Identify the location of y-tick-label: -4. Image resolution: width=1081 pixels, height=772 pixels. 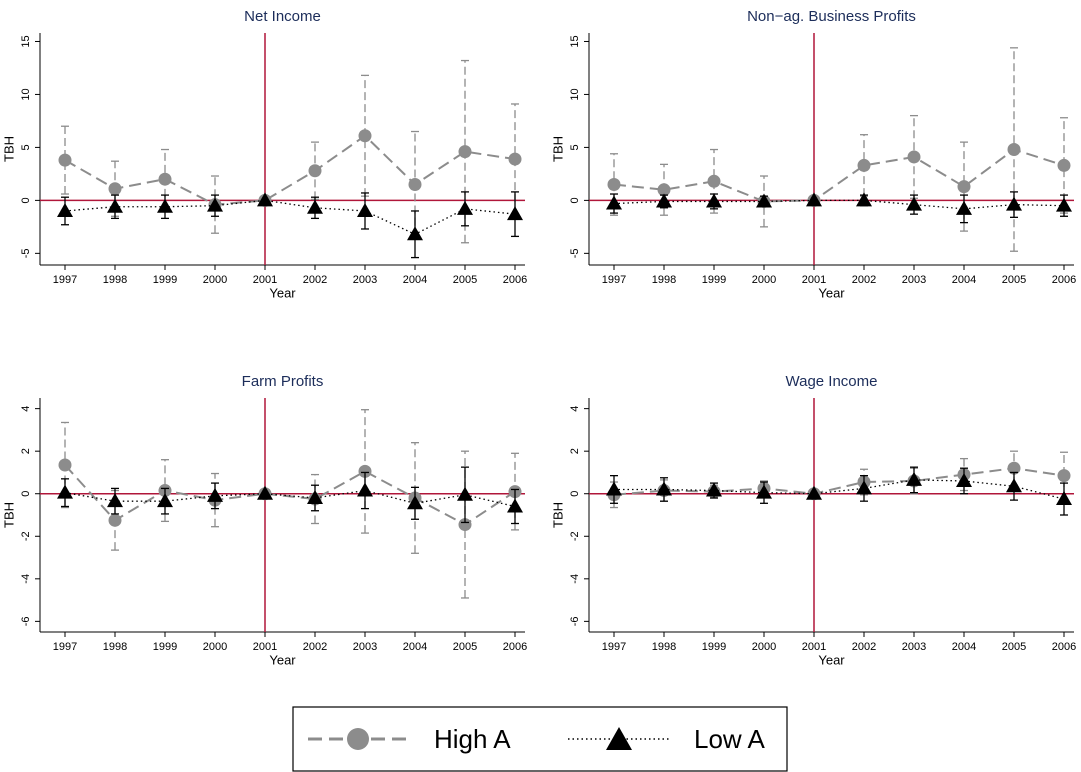
(575, 579).